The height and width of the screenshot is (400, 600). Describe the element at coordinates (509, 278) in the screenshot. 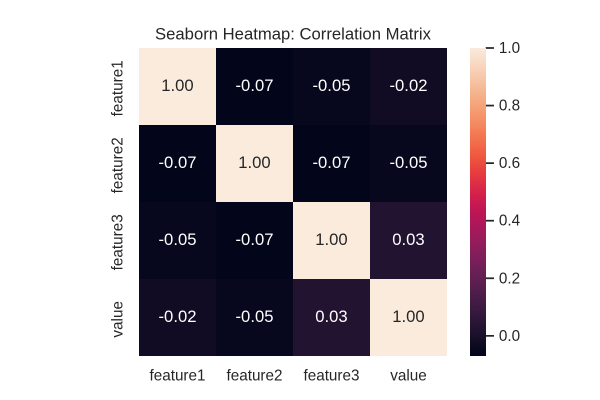

I see `svg-text: 0.2` at that location.